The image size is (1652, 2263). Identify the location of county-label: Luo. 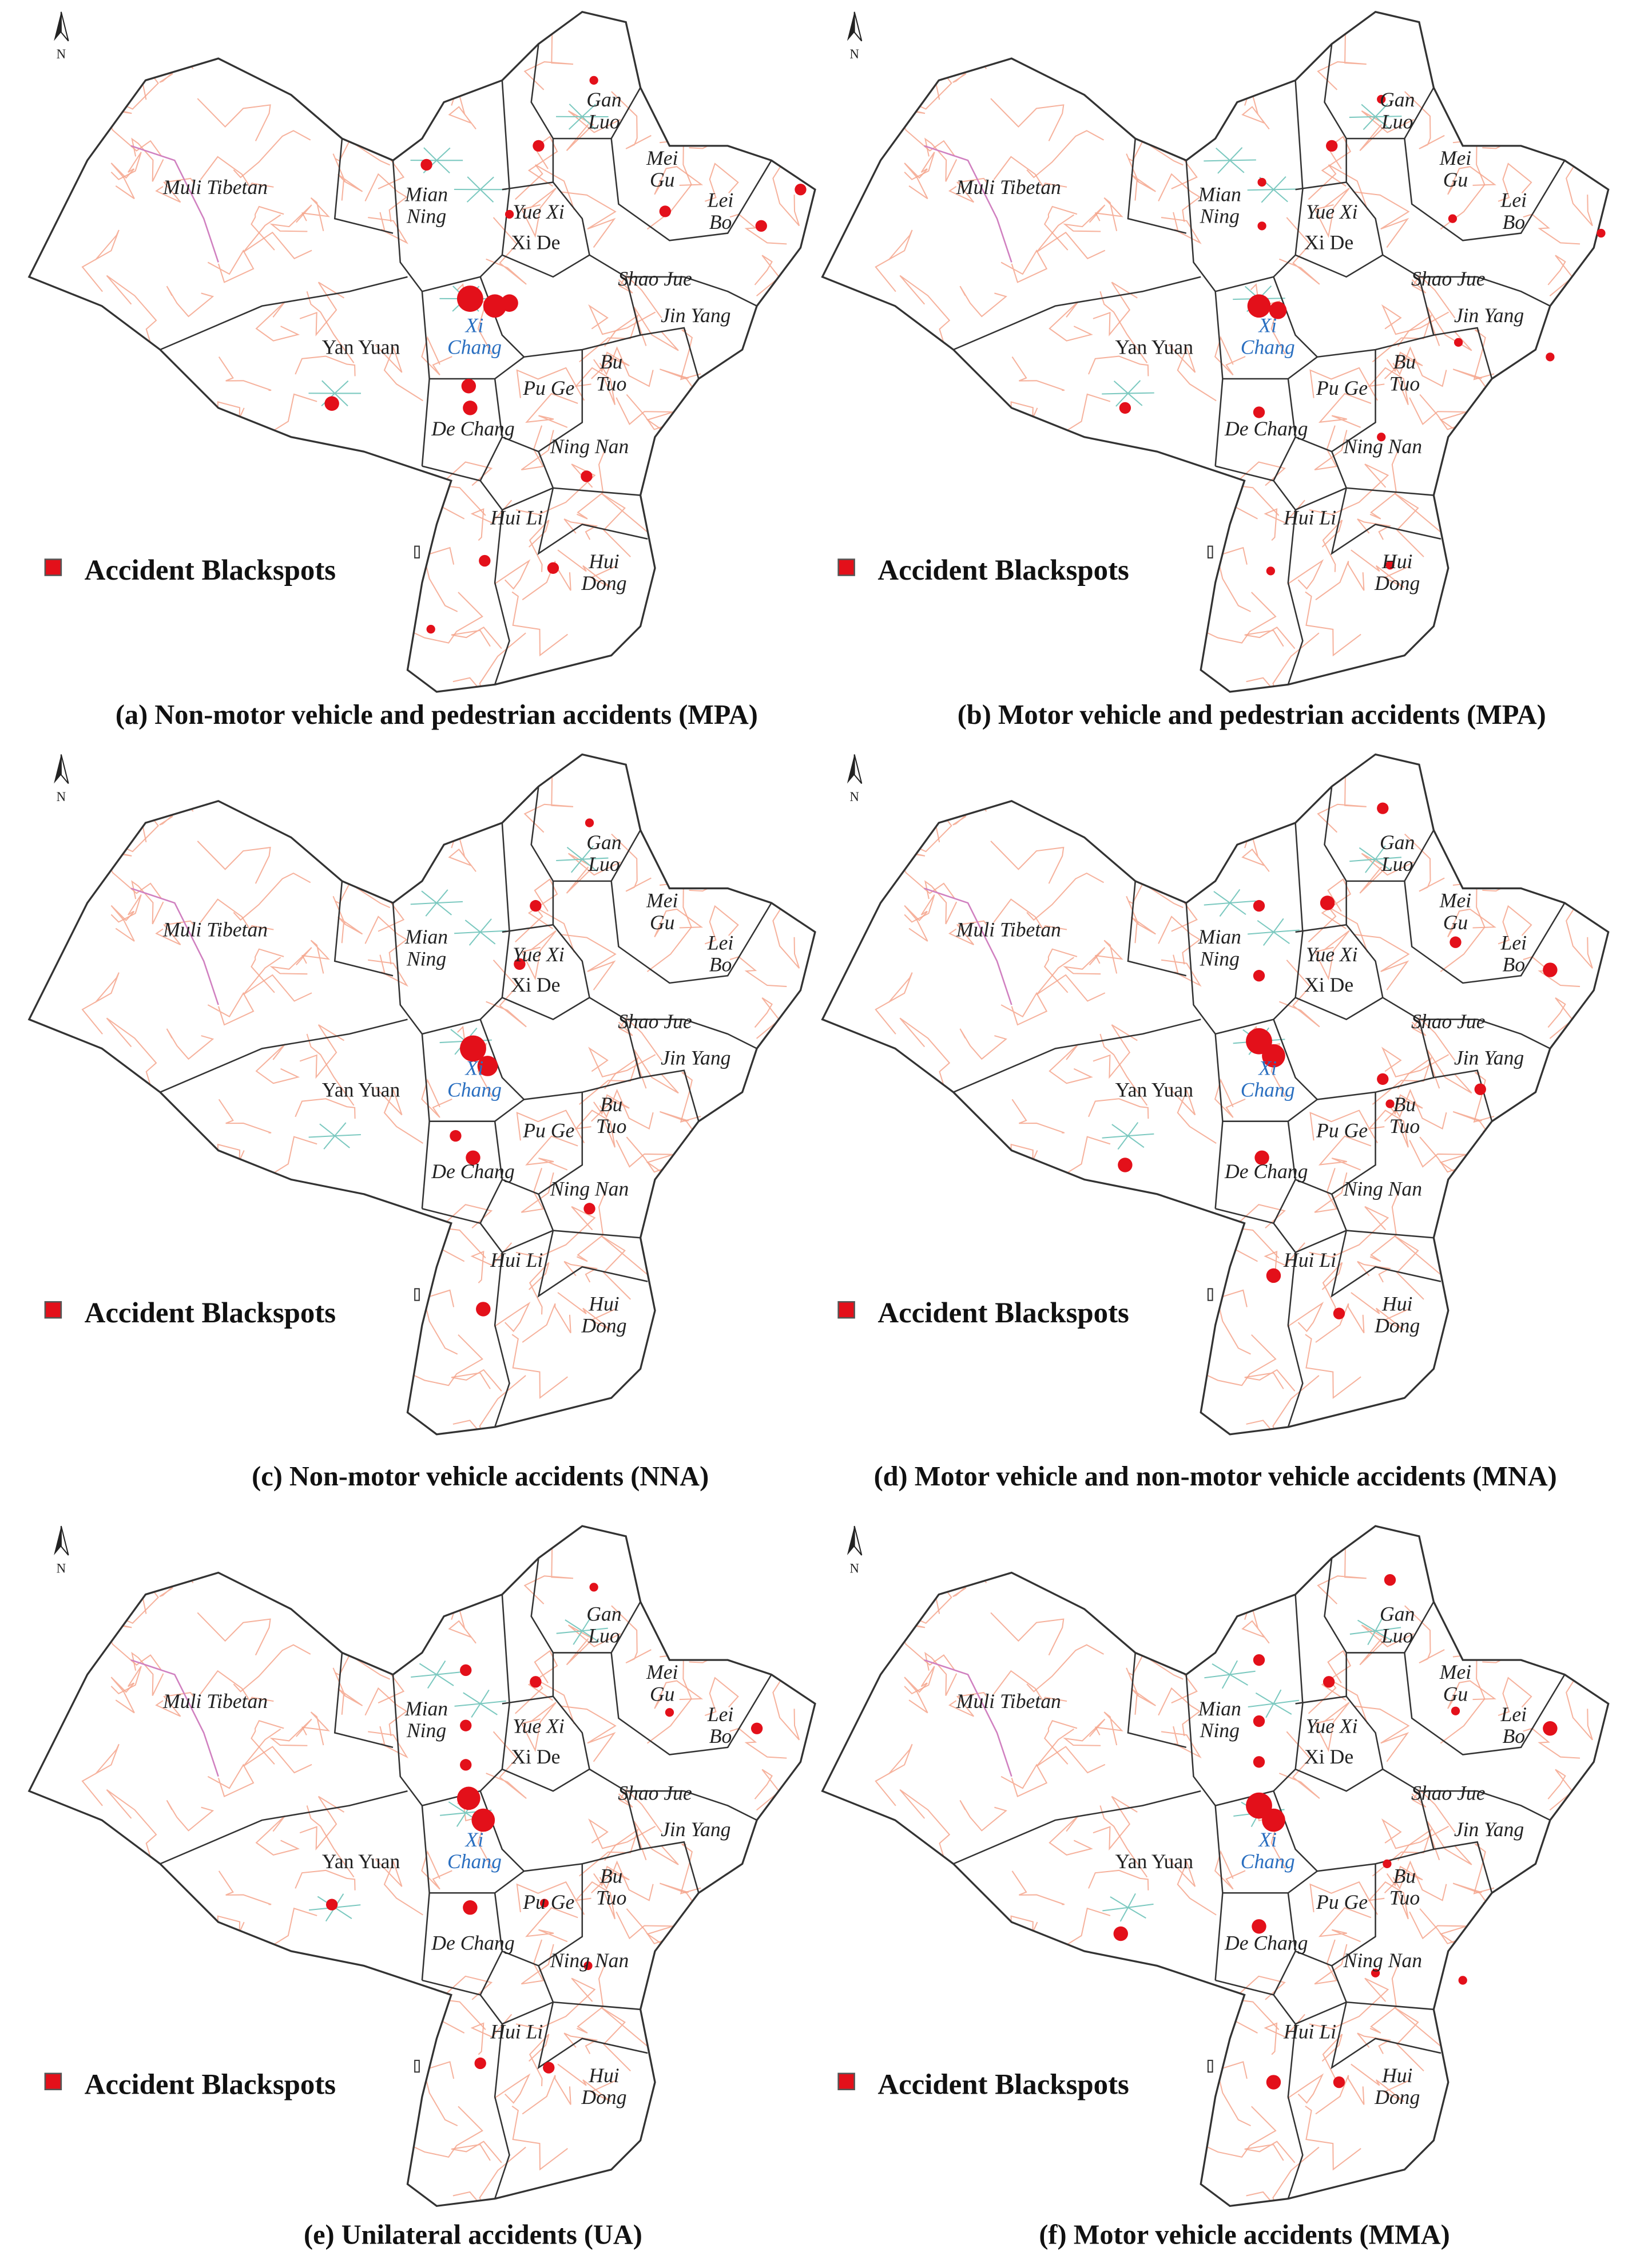
(1397, 864).